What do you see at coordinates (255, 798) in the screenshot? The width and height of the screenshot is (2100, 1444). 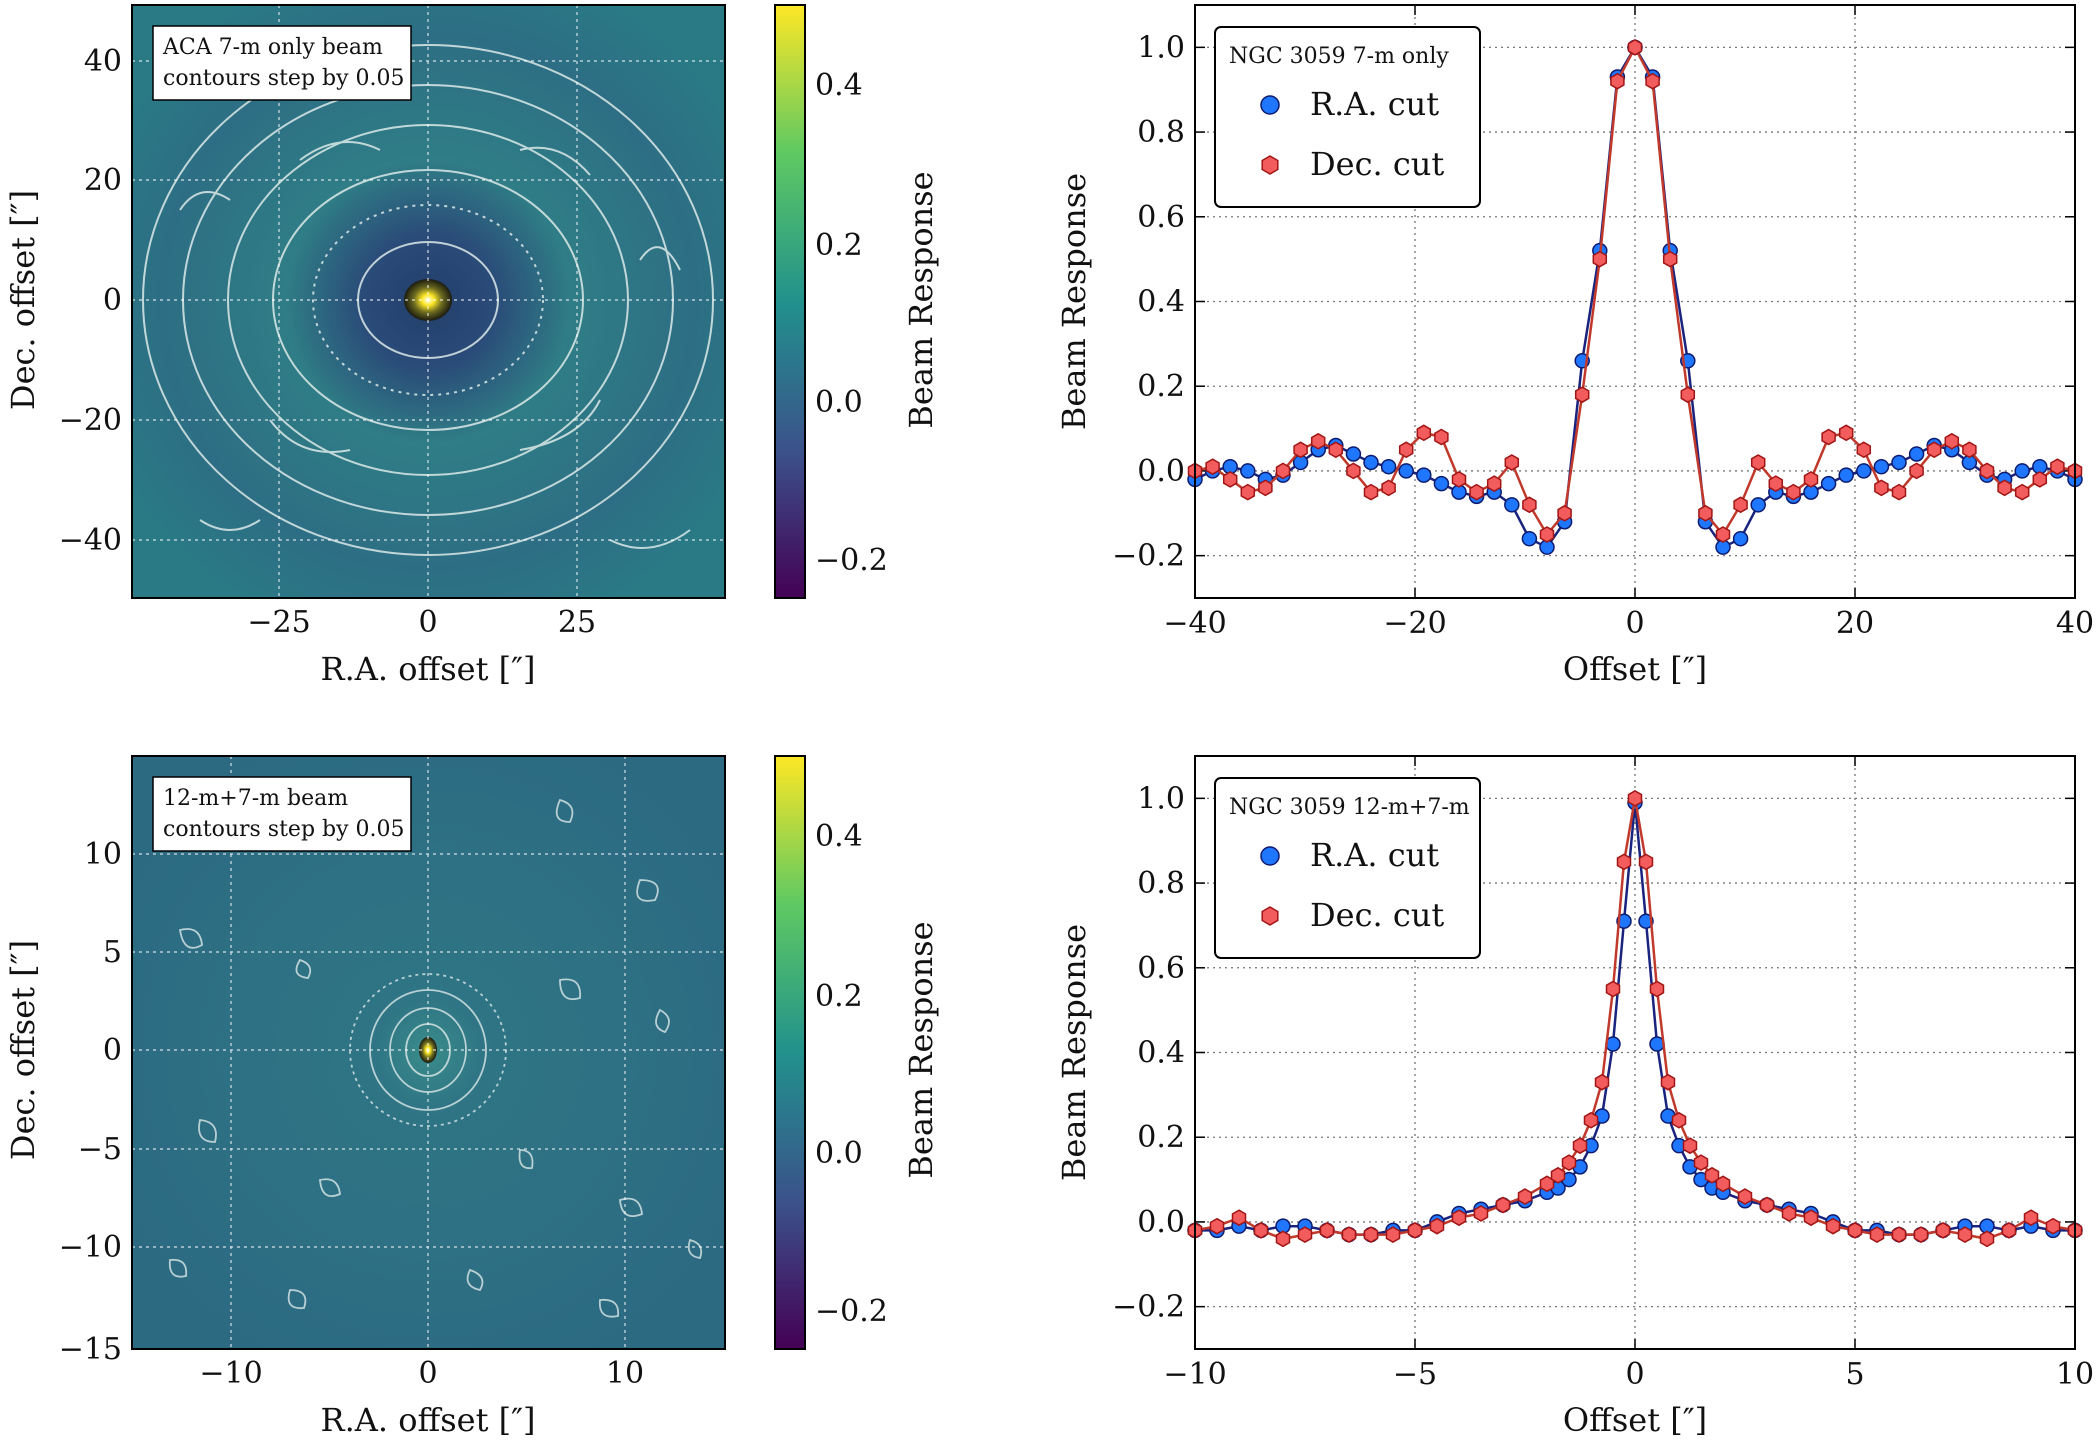 I see `annotation-line-1: 12-m+7-m beam` at bounding box center [255, 798].